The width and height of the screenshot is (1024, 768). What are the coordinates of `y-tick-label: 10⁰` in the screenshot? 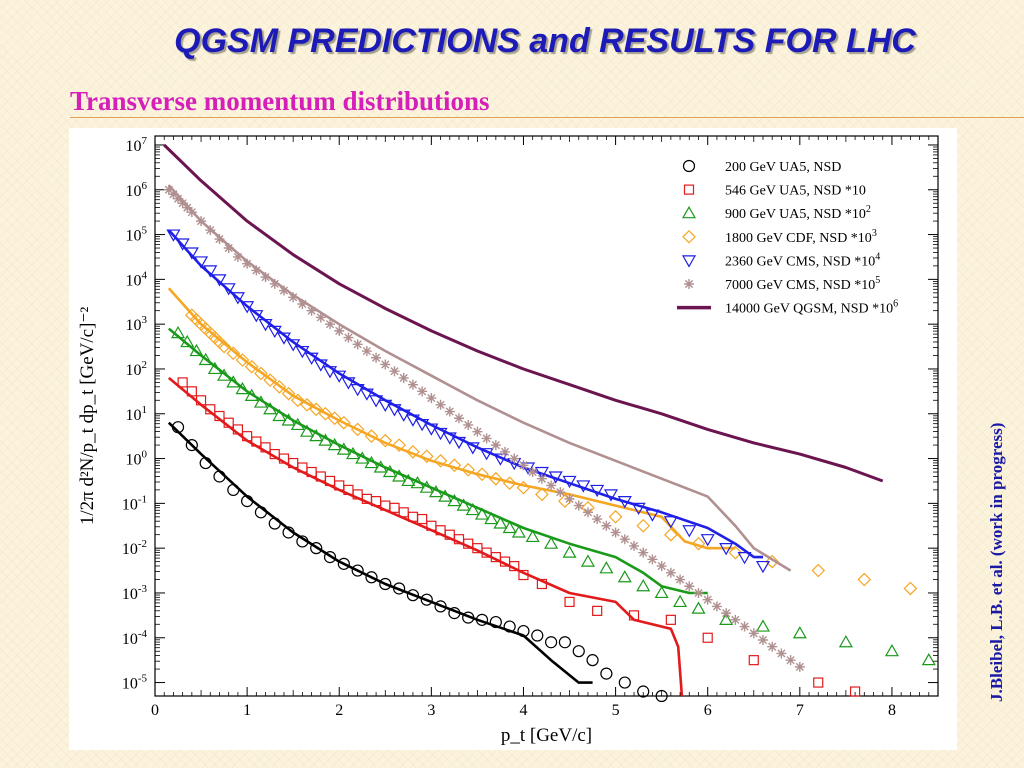 It's located at (137, 459).